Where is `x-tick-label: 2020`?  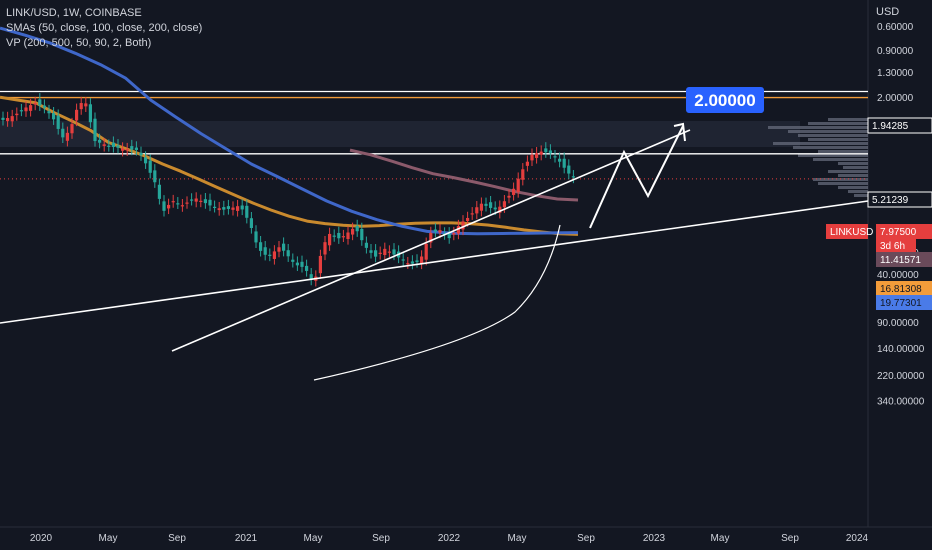 x-tick-label: 2020 is located at coordinates (41, 538).